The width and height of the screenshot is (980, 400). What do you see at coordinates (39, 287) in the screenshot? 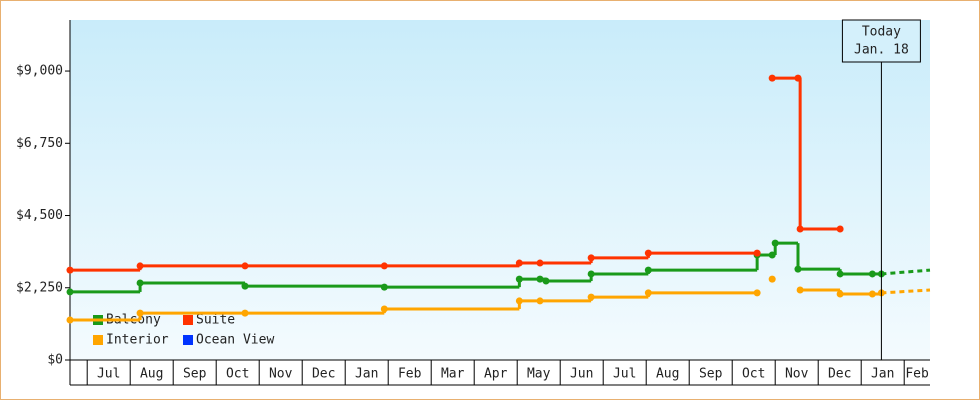
I see `y-tick-label: $2,250` at bounding box center [39, 287].